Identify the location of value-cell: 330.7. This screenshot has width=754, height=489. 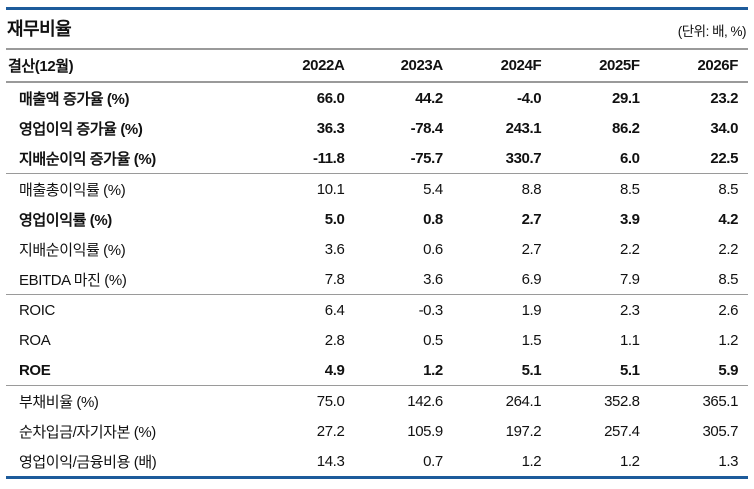
(523, 158).